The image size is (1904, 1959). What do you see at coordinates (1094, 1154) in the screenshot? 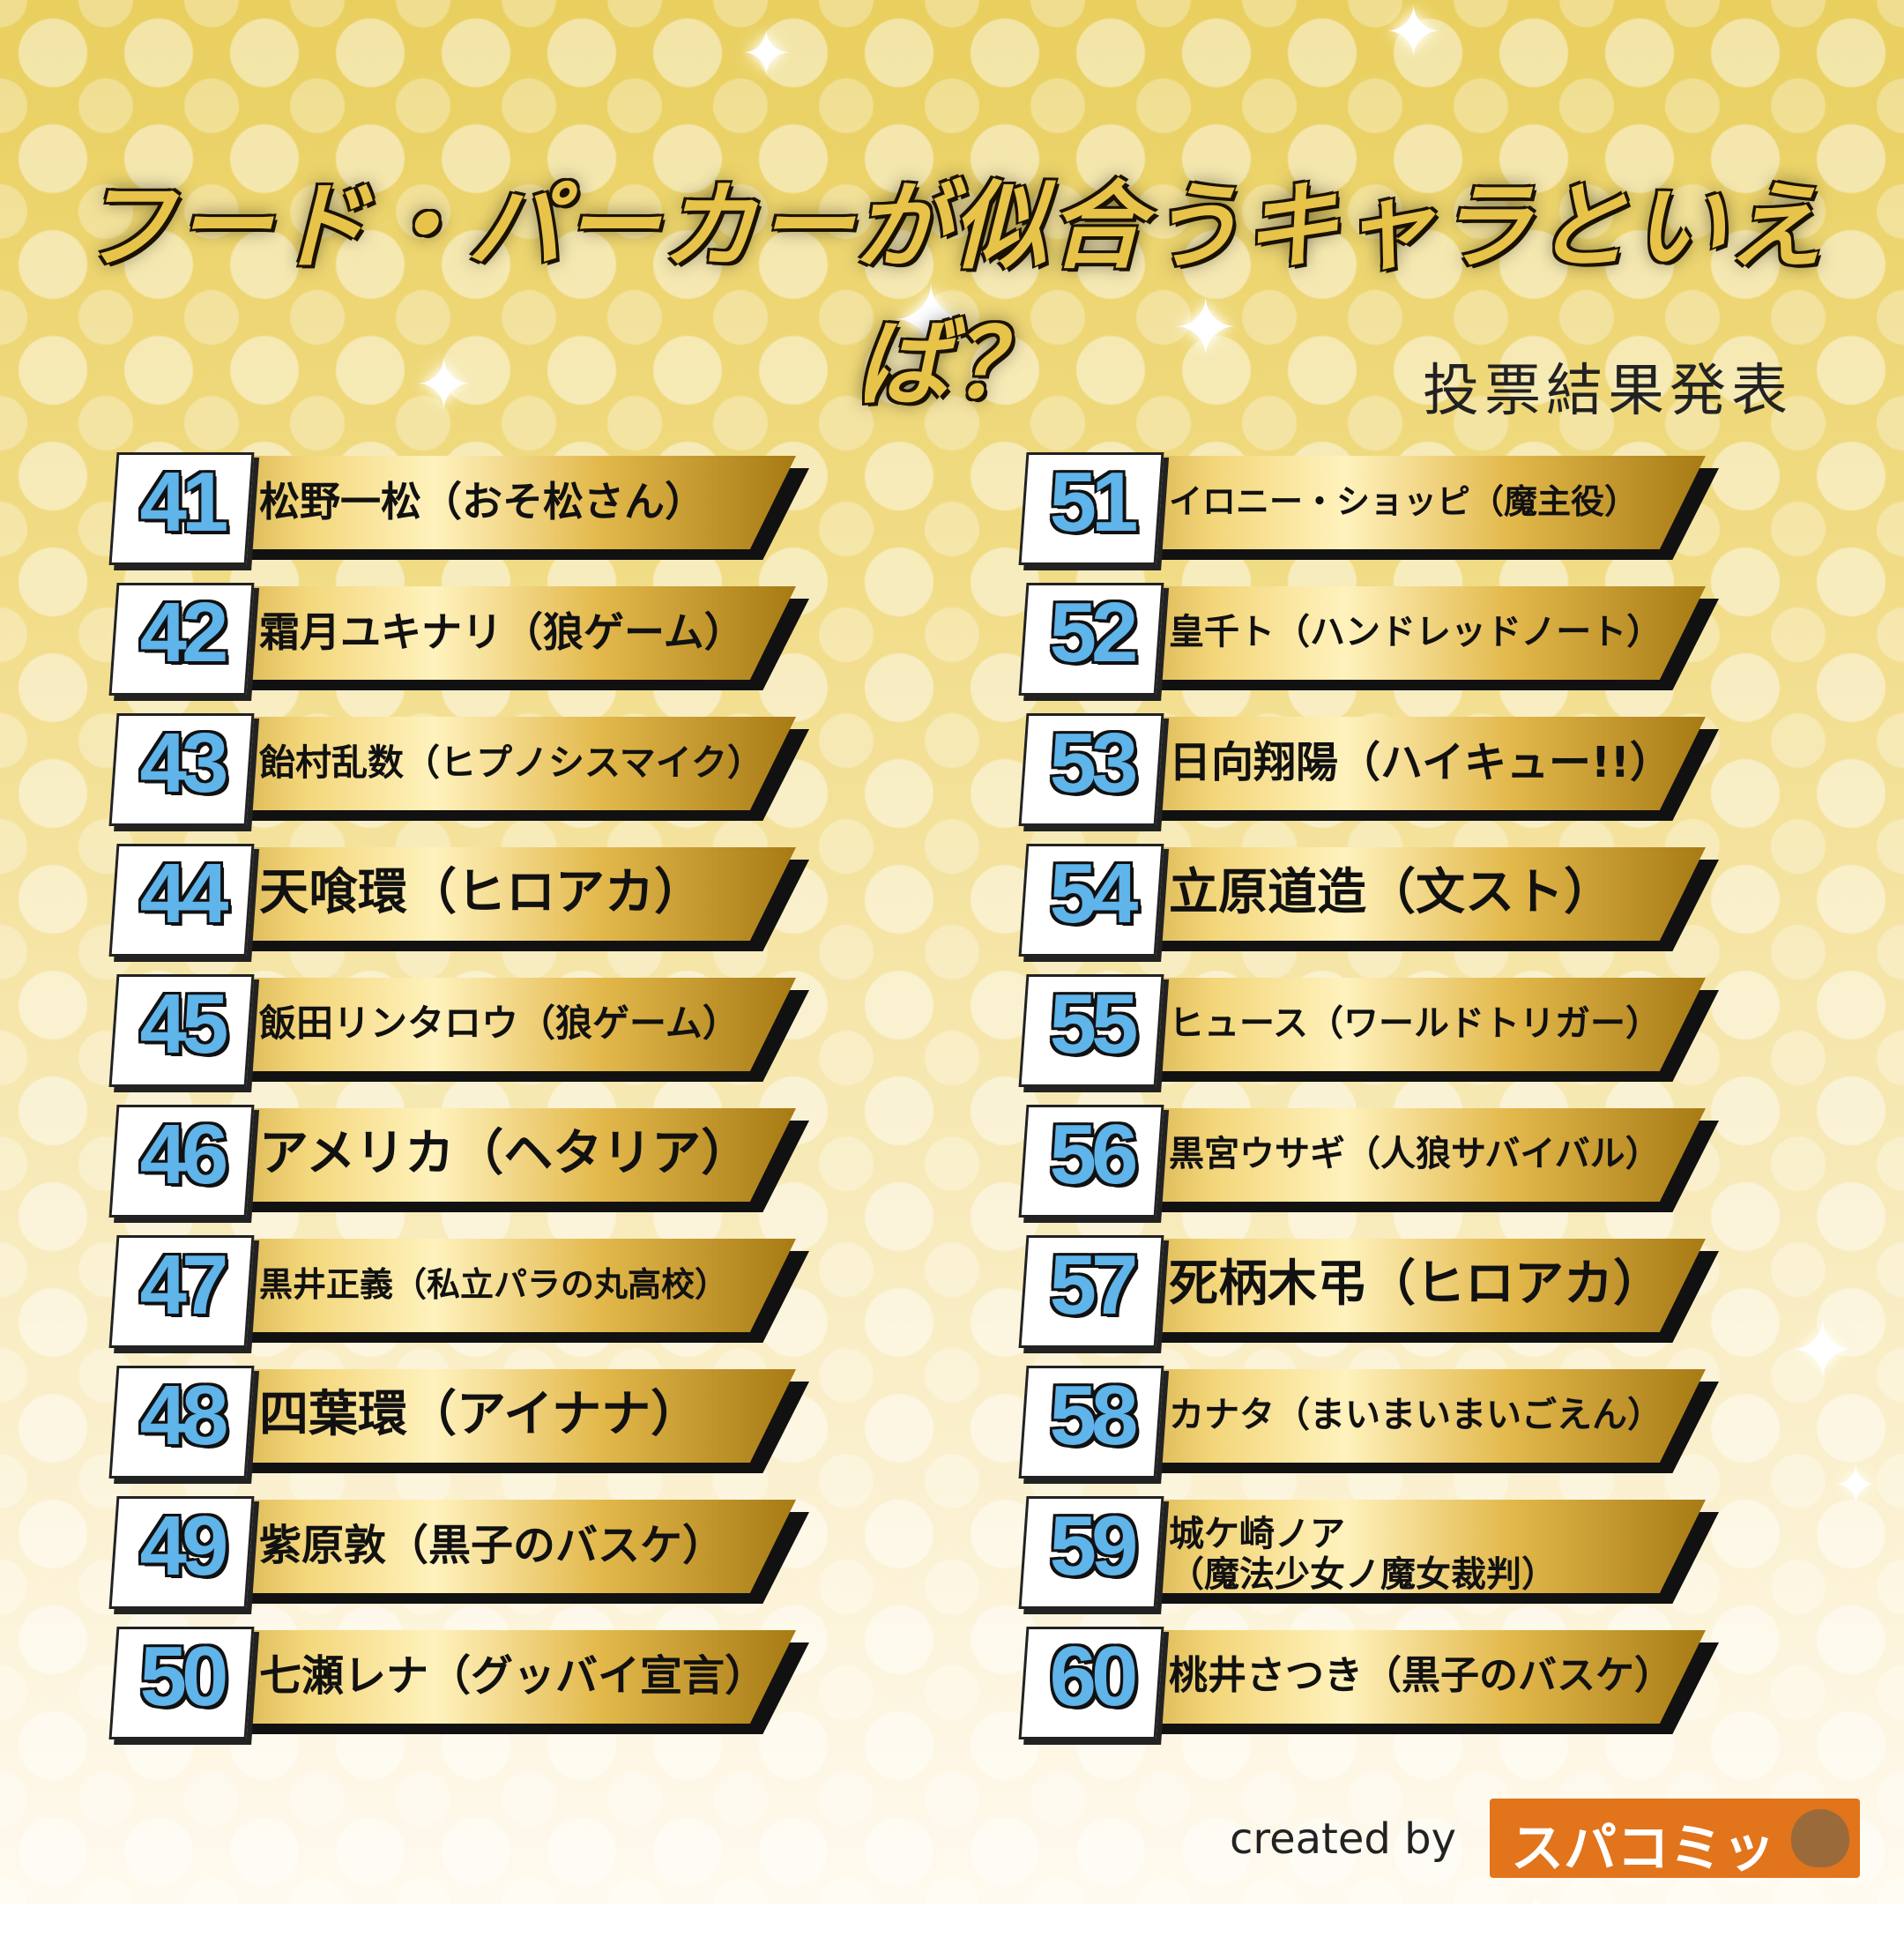
I see `rank-number: 56` at bounding box center [1094, 1154].